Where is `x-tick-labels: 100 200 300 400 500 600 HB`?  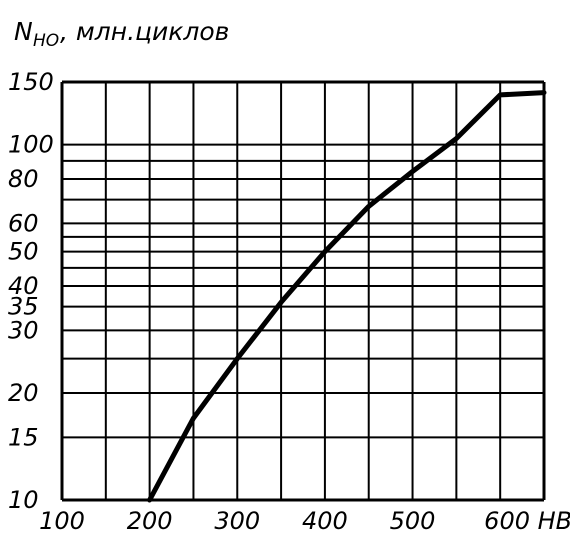
x-tick-labels: 100 200 300 400 500 600 HB is located at coordinates (304, 521).